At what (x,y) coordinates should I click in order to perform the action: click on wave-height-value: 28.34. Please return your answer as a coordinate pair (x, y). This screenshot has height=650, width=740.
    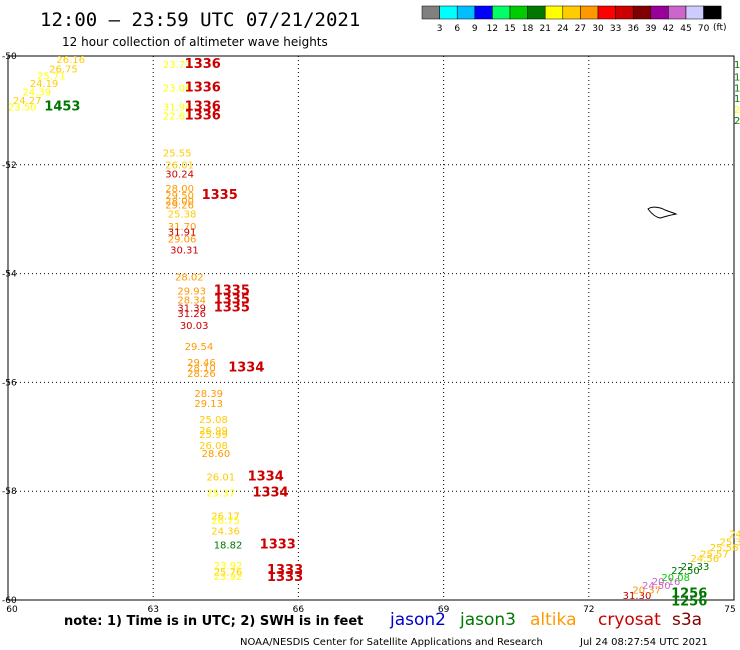
    Looking at the image, I should click on (191, 301).